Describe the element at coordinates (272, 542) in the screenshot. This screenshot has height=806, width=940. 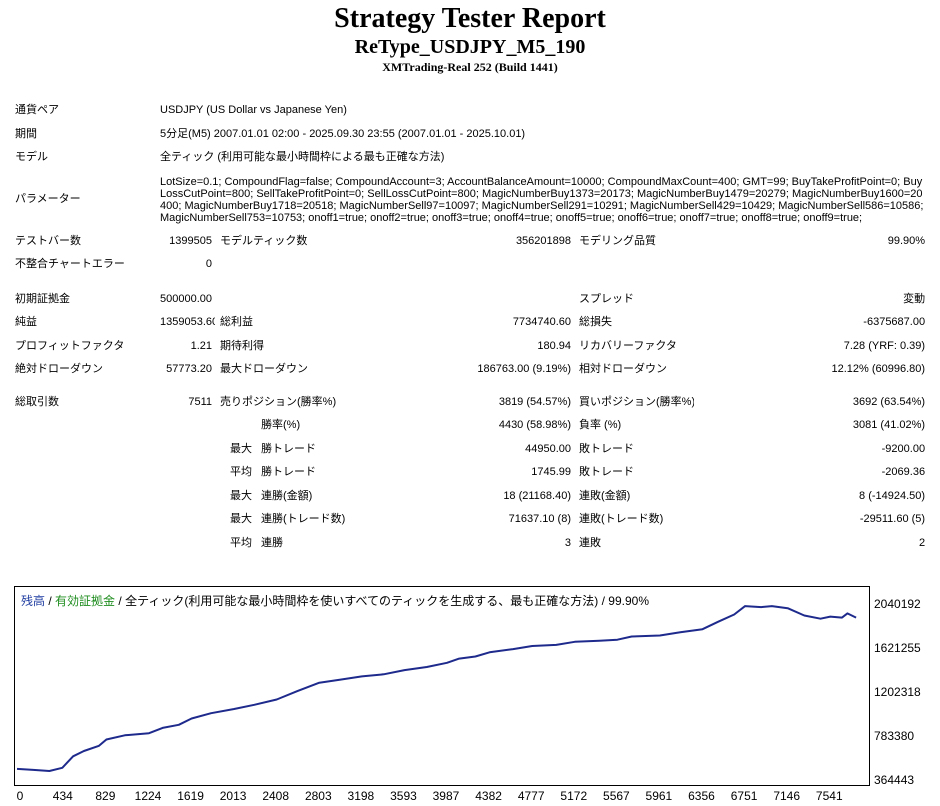
I see `avg-cons-wins-label: 連勝` at that location.